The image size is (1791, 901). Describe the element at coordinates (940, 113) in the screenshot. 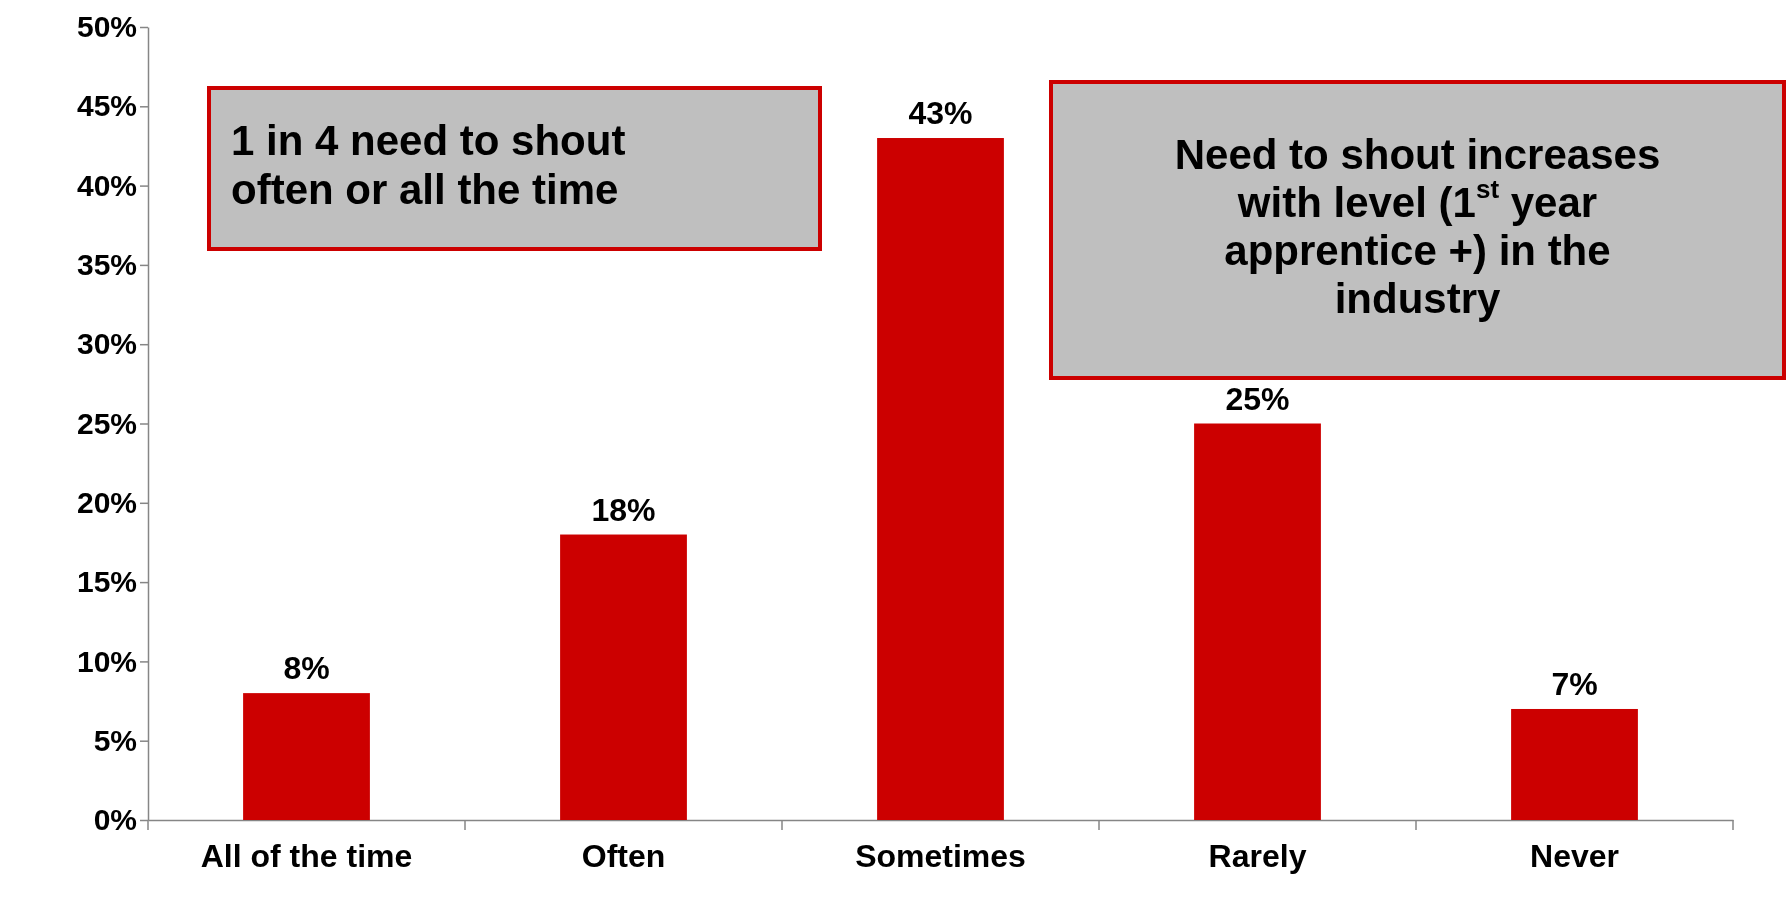

I see `data-label: 43%` at that location.